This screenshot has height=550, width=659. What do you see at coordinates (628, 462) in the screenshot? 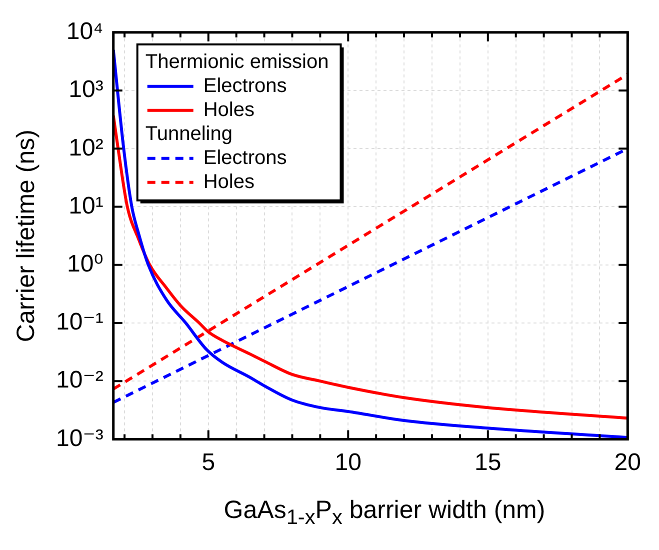
I see `x-tick-label: 20` at bounding box center [628, 462].